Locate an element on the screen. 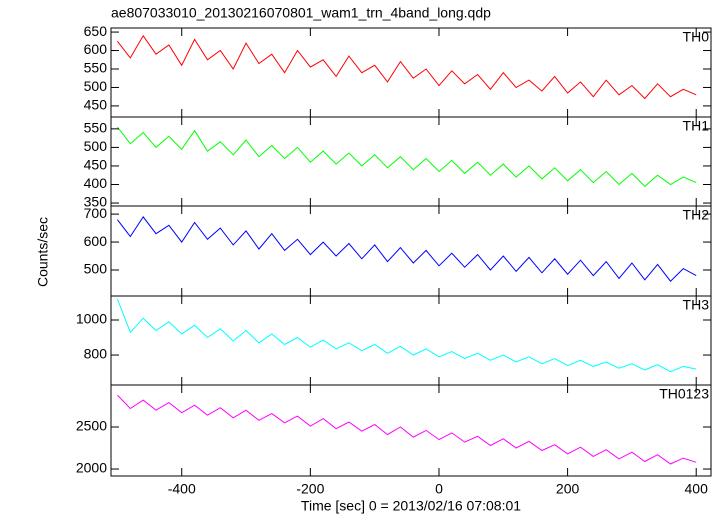 The width and height of the screenshot is (723, 516). panel-label: TH3 is located at coordinates (696, 305).